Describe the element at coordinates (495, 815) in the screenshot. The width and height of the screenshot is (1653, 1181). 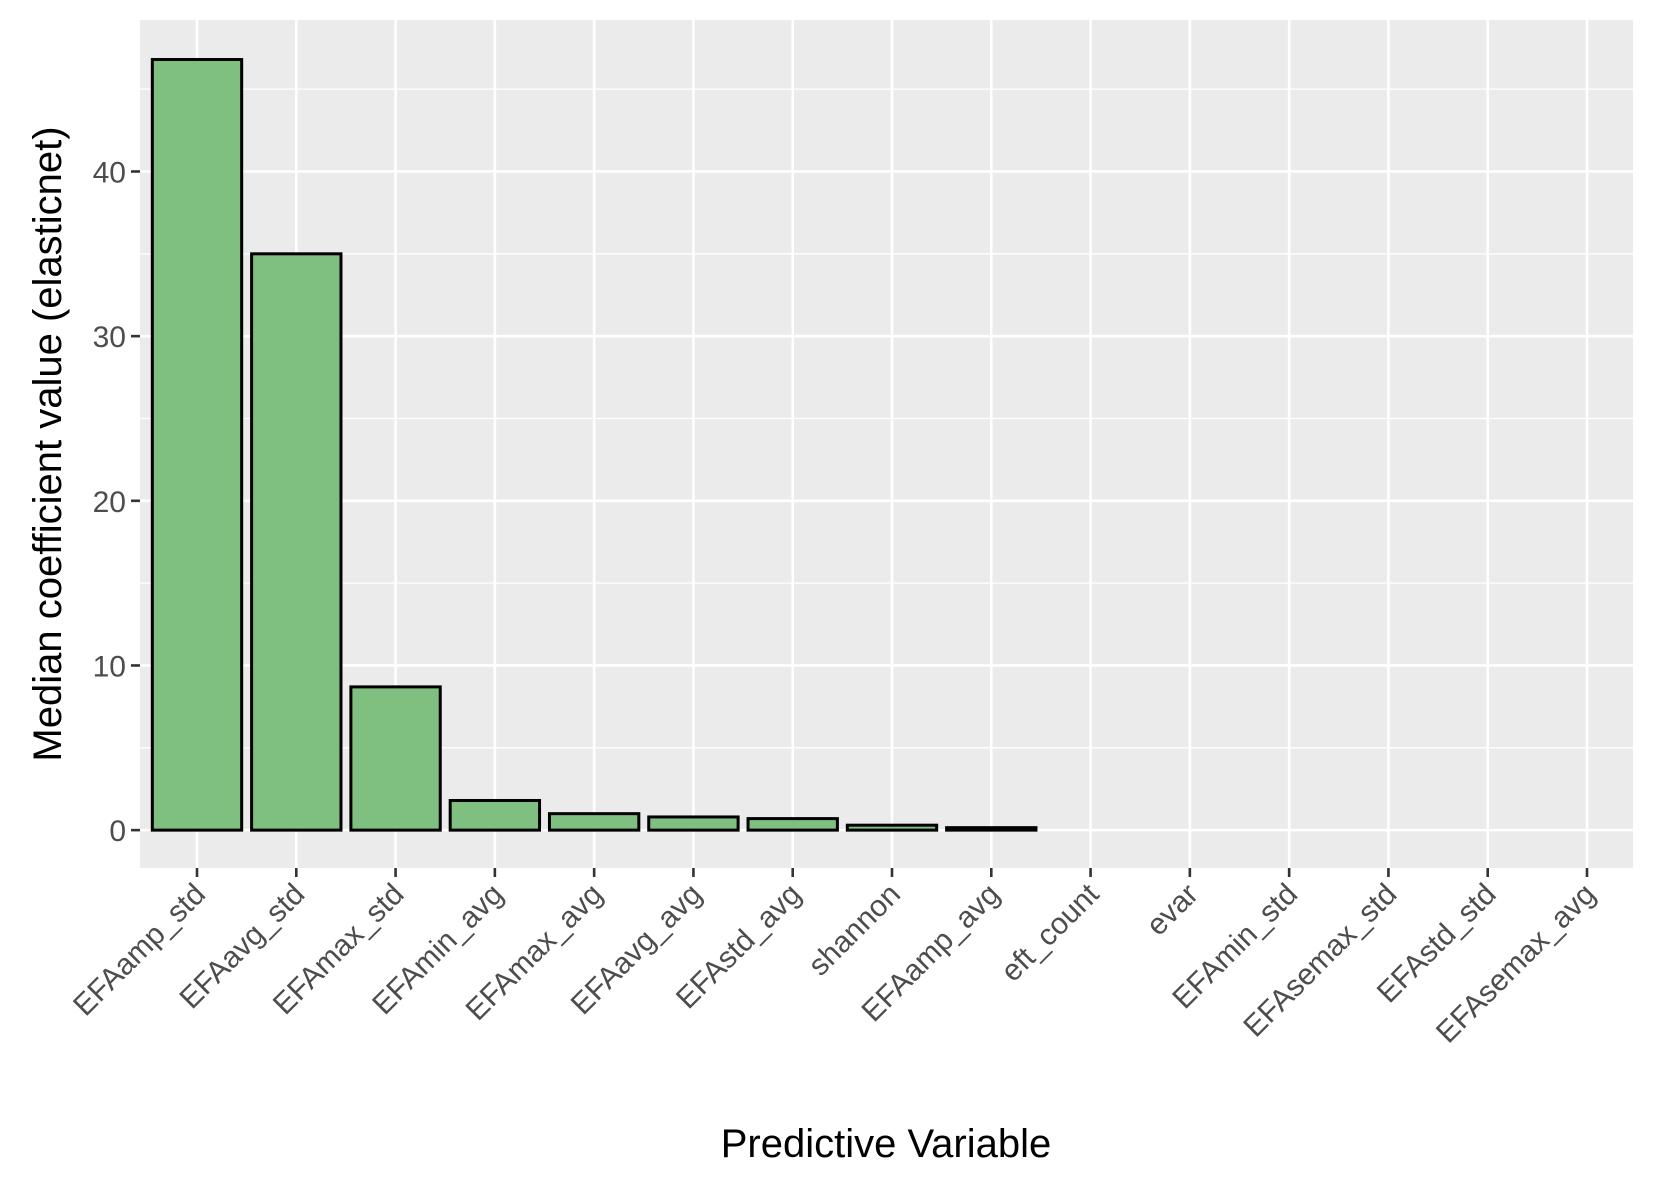
I see `bar-EFAmin_avg` at that location.